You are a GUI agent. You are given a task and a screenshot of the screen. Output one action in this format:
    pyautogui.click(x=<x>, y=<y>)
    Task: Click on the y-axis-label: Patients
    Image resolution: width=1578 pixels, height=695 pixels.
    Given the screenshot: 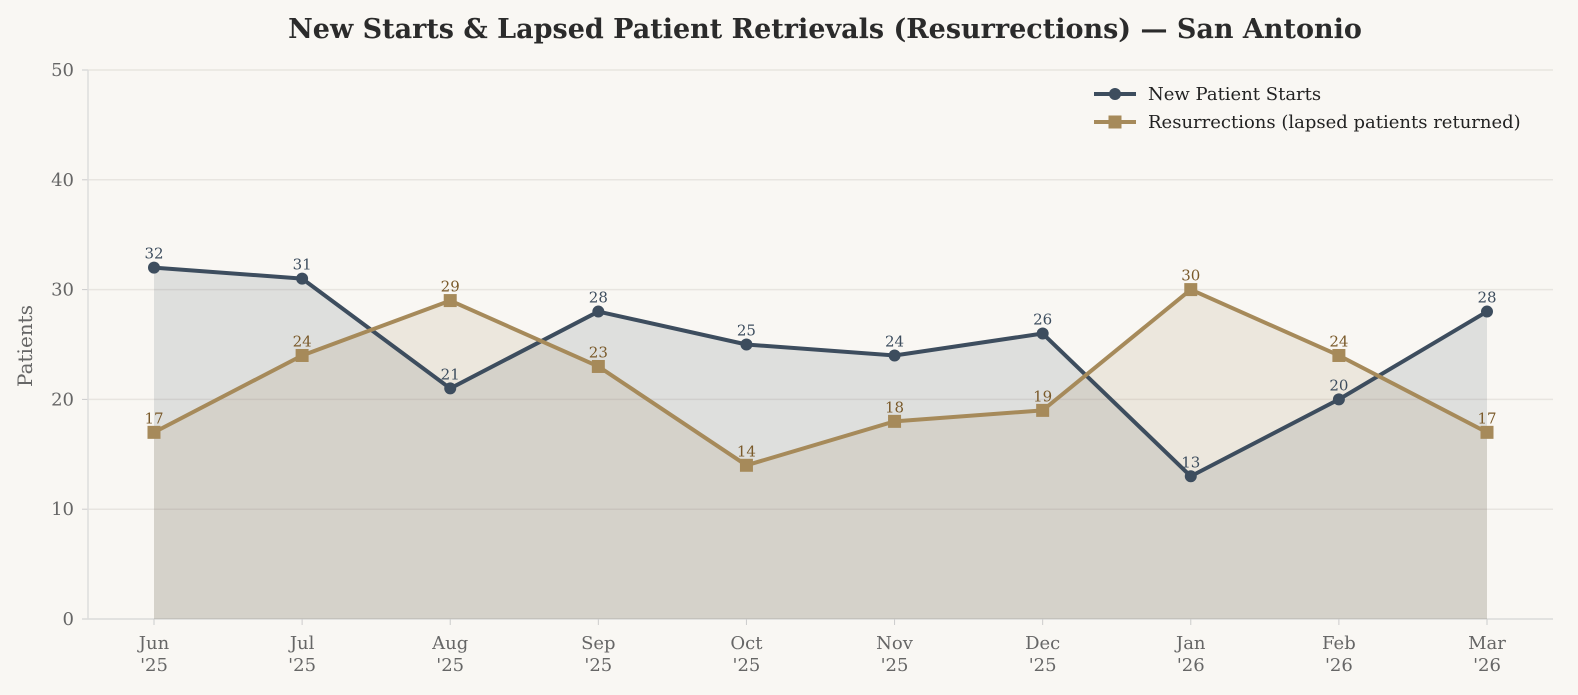 What is the action you would take?
    pyautogui.click(x=25, y=346)
    